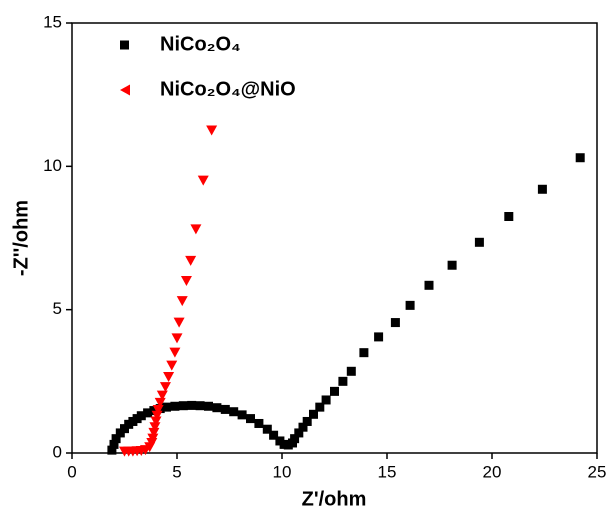 This screenshot has width=614, height=517. Describe the element at coordinates (21, 238) in the screenshot. I see `y-axis-label: -Z''/ohm` at that location.